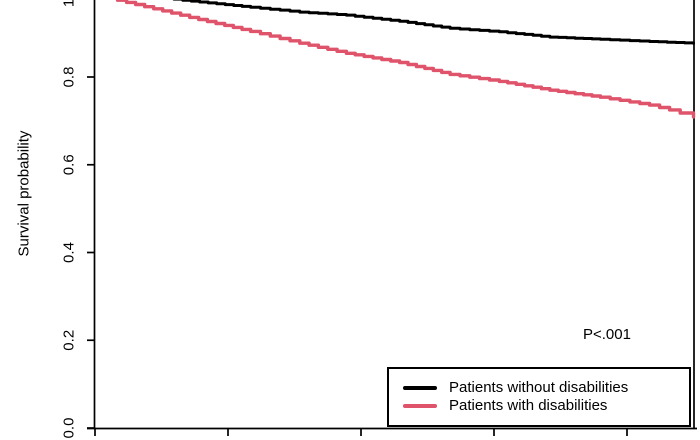 The height and width of the screenshot is (440, 700). I want to click on y-axis-tick-label: 1, so click(68, 3).